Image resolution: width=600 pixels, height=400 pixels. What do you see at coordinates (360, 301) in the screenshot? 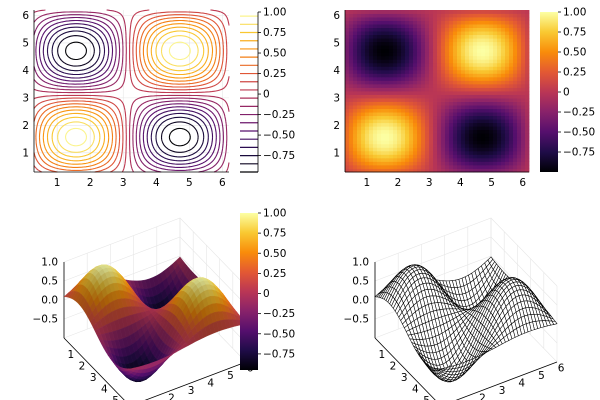
I see `z-tick-label: 0.0` at bounding box center [360, 301].